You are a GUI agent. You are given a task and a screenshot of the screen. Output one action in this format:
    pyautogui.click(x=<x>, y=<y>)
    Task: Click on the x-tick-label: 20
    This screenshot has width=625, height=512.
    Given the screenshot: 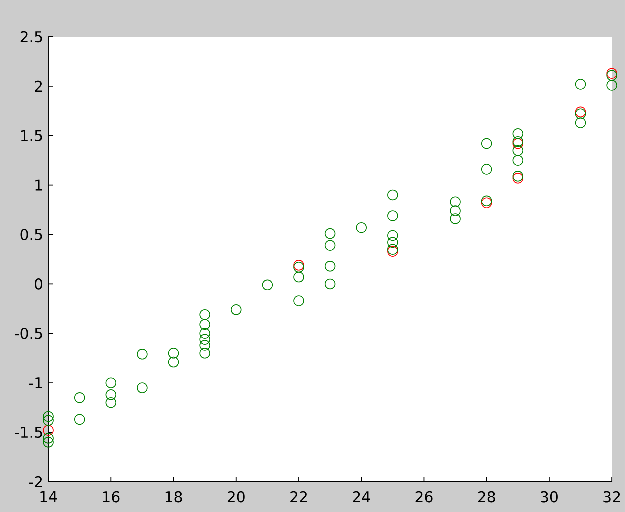 What is the action you would take?
    pyautogui.click(x=236, y=497)
    